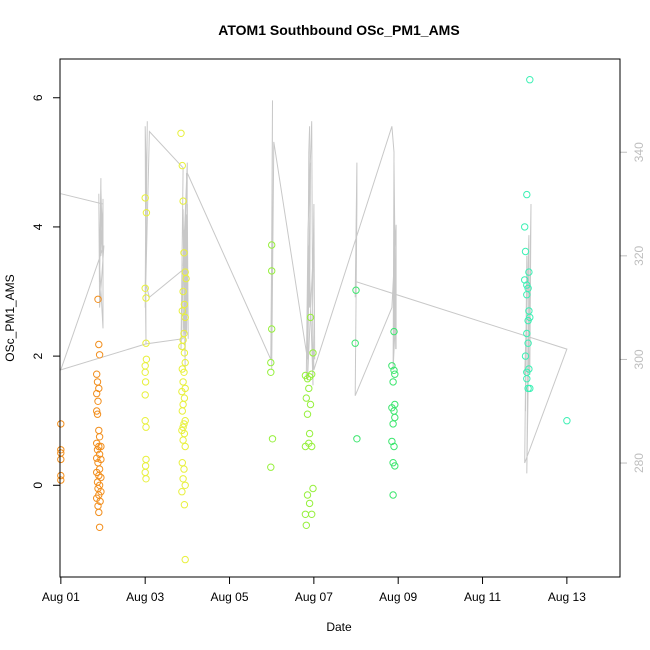  I want to click on x-tick-label: Aug 05, so click(229, 597).